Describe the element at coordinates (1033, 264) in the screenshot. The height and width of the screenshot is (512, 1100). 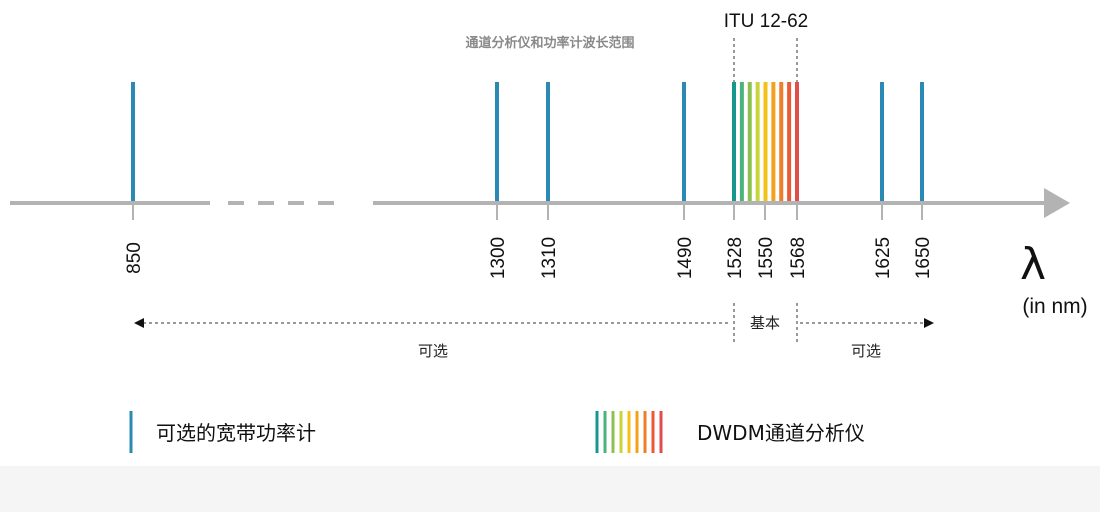
I see `lambda-symbol: λ` at that location.